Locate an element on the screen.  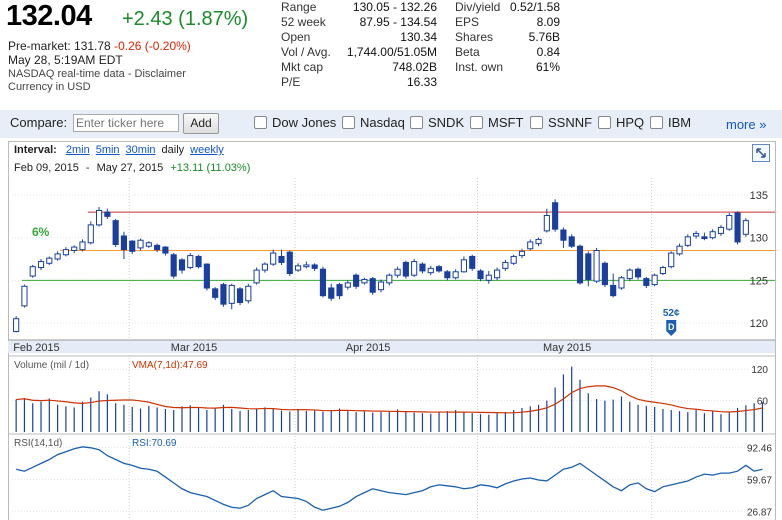
stat-label: Range is located at coordinates (299, 7).